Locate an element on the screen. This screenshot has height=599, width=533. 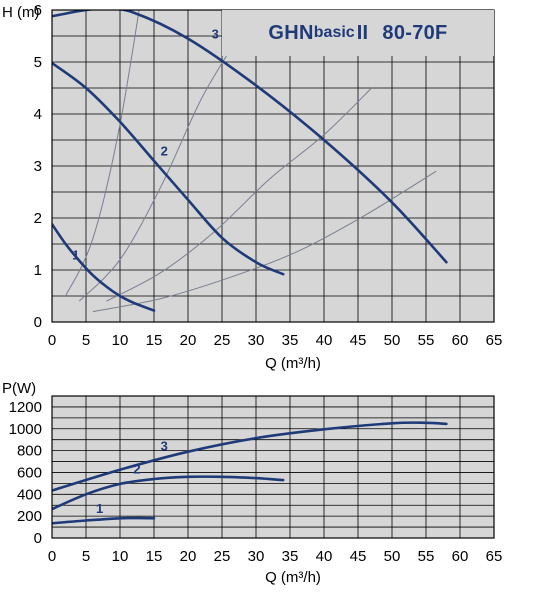
panel1-x-tick-label: 25 is located at coordinates (222, 340).